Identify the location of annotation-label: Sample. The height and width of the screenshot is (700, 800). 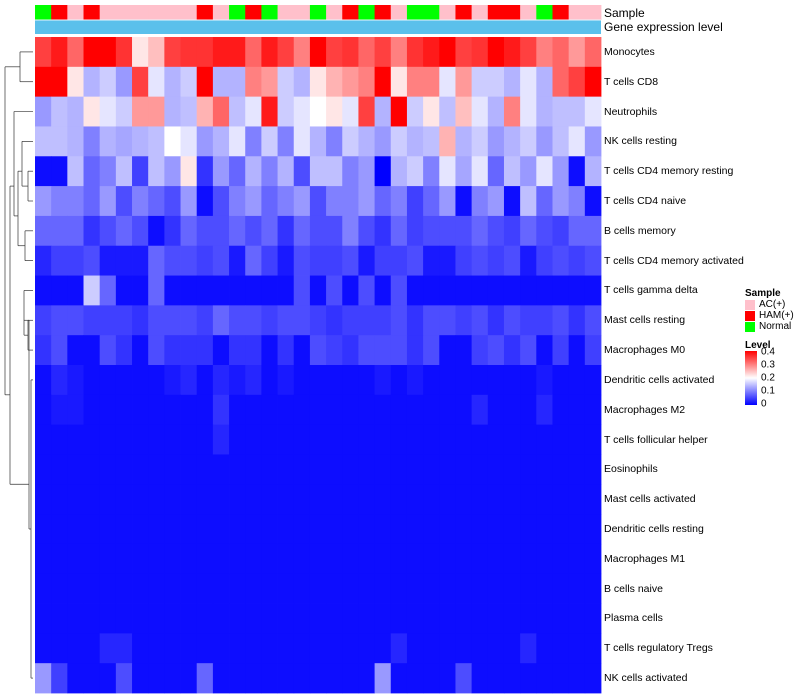
(624, 12).